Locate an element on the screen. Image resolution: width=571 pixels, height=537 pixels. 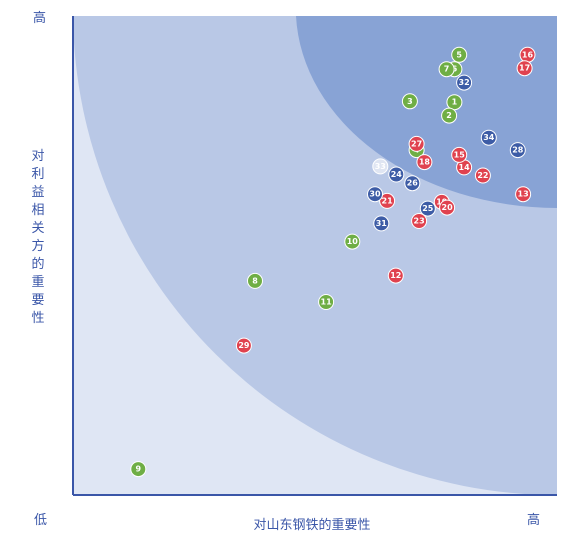
point-label: 20 is located at coordinates (448, 207).